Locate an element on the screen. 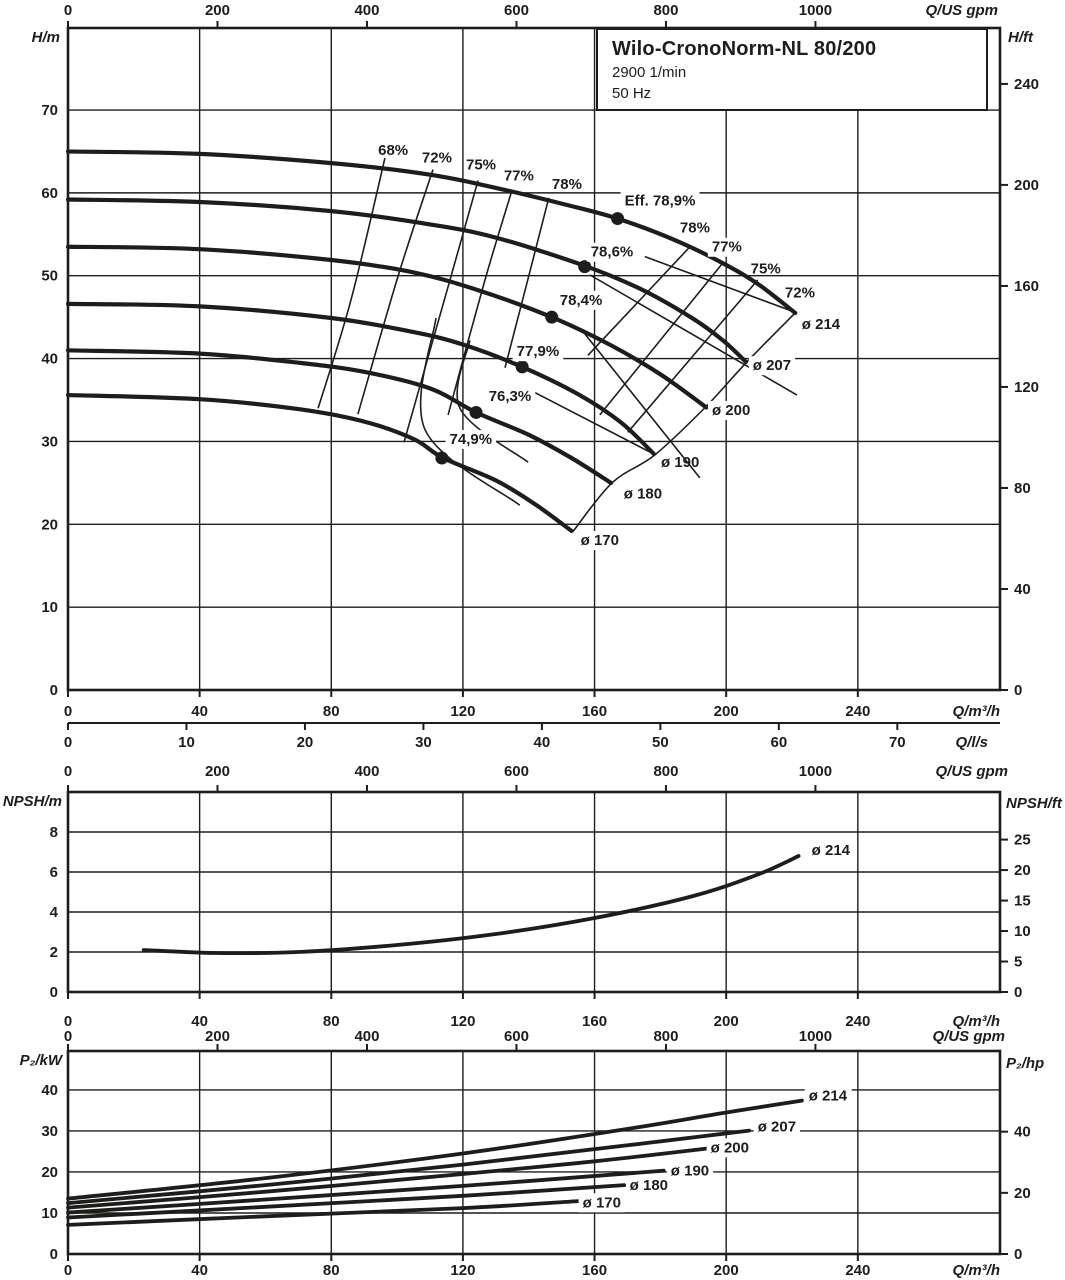 This screenshot has height=1280, width=1065. series-power is located at coordinates (435, 1162).